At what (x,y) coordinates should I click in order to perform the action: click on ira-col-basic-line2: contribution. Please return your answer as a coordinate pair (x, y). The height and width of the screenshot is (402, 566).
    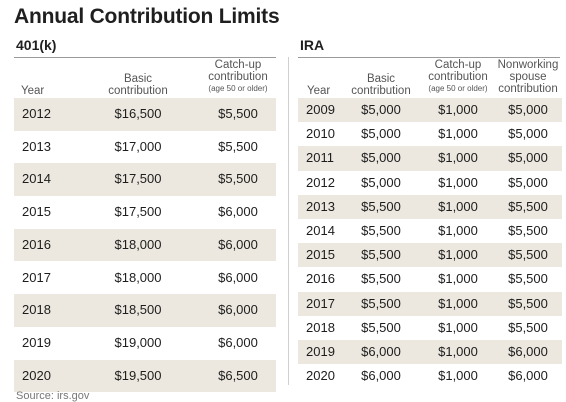
    Looking at the image, I should click on (381, 91).